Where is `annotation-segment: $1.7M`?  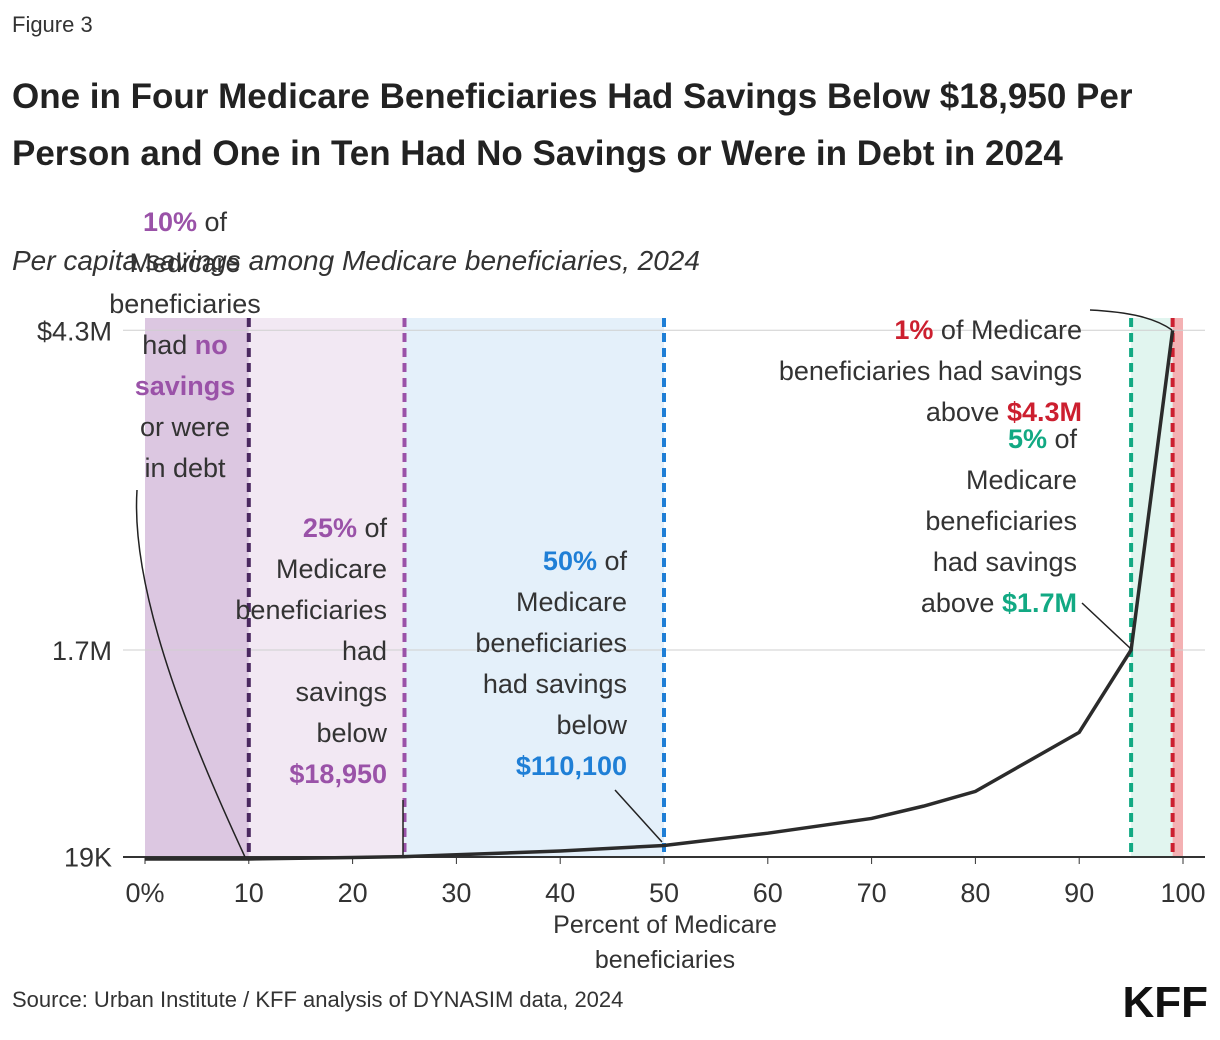 annotation-segment: $1.7M is located at coordinates (1039, 603).